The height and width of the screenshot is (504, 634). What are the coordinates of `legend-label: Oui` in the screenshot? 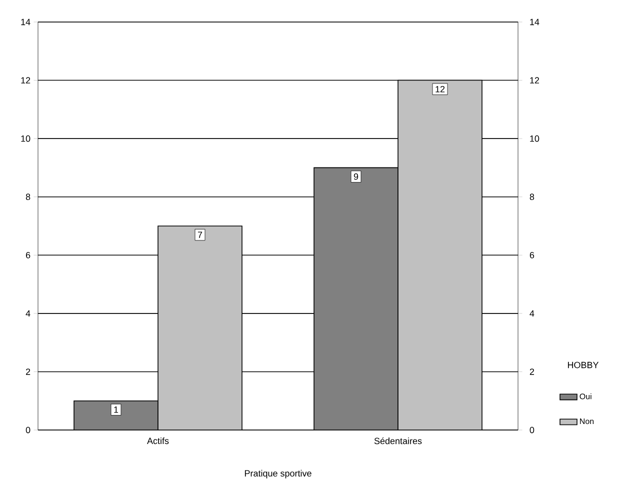 It's located at (586, 396).